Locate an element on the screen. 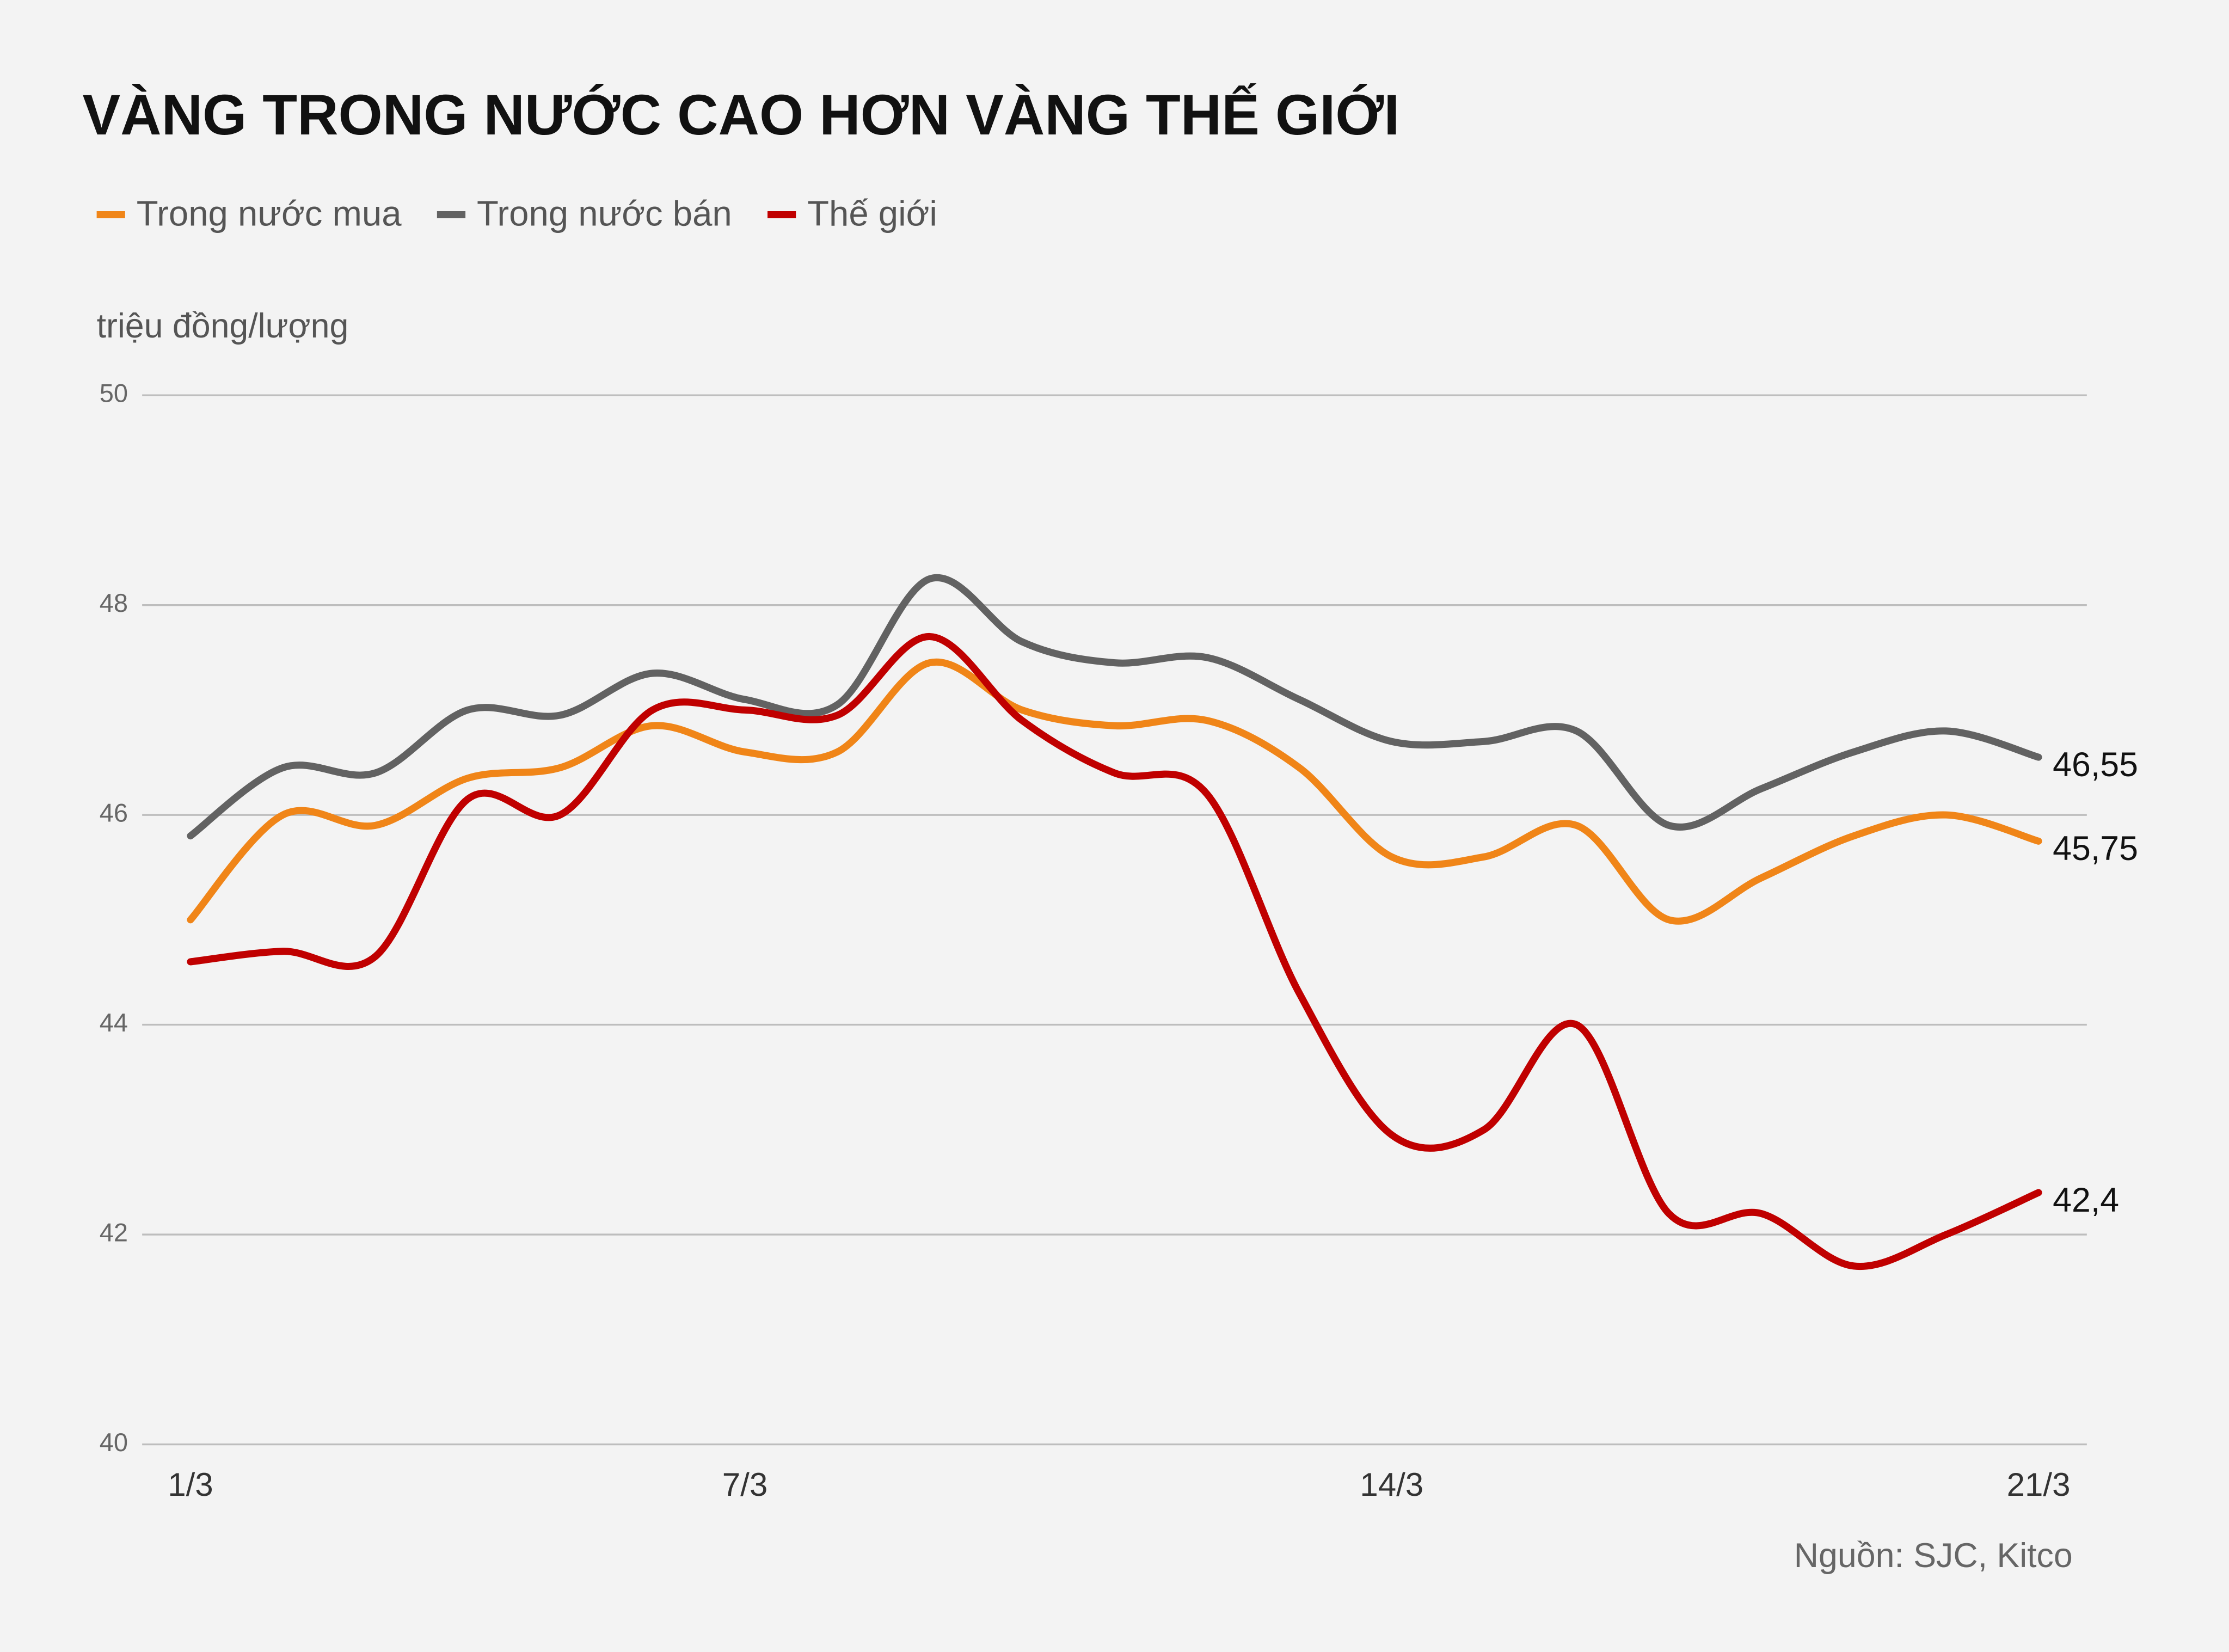 This screenshot has width=2229, height=1652. data-label: 46,55 is located at coordinates (2095, 765).